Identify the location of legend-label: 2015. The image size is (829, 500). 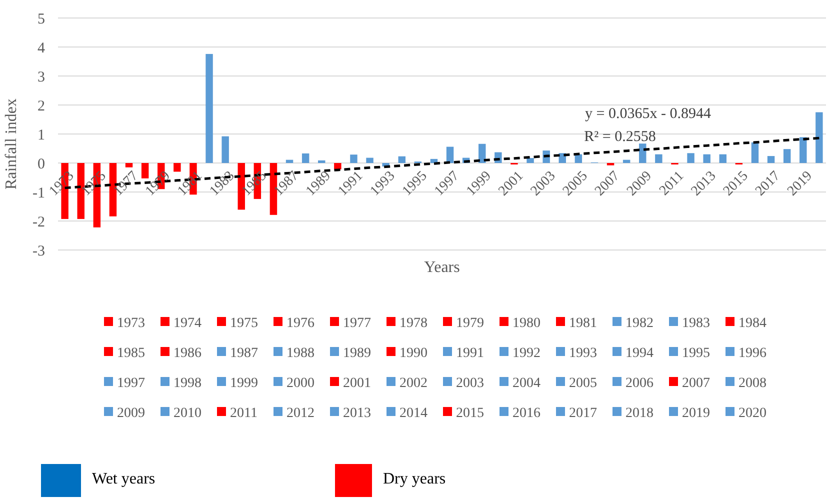
(470, 413).